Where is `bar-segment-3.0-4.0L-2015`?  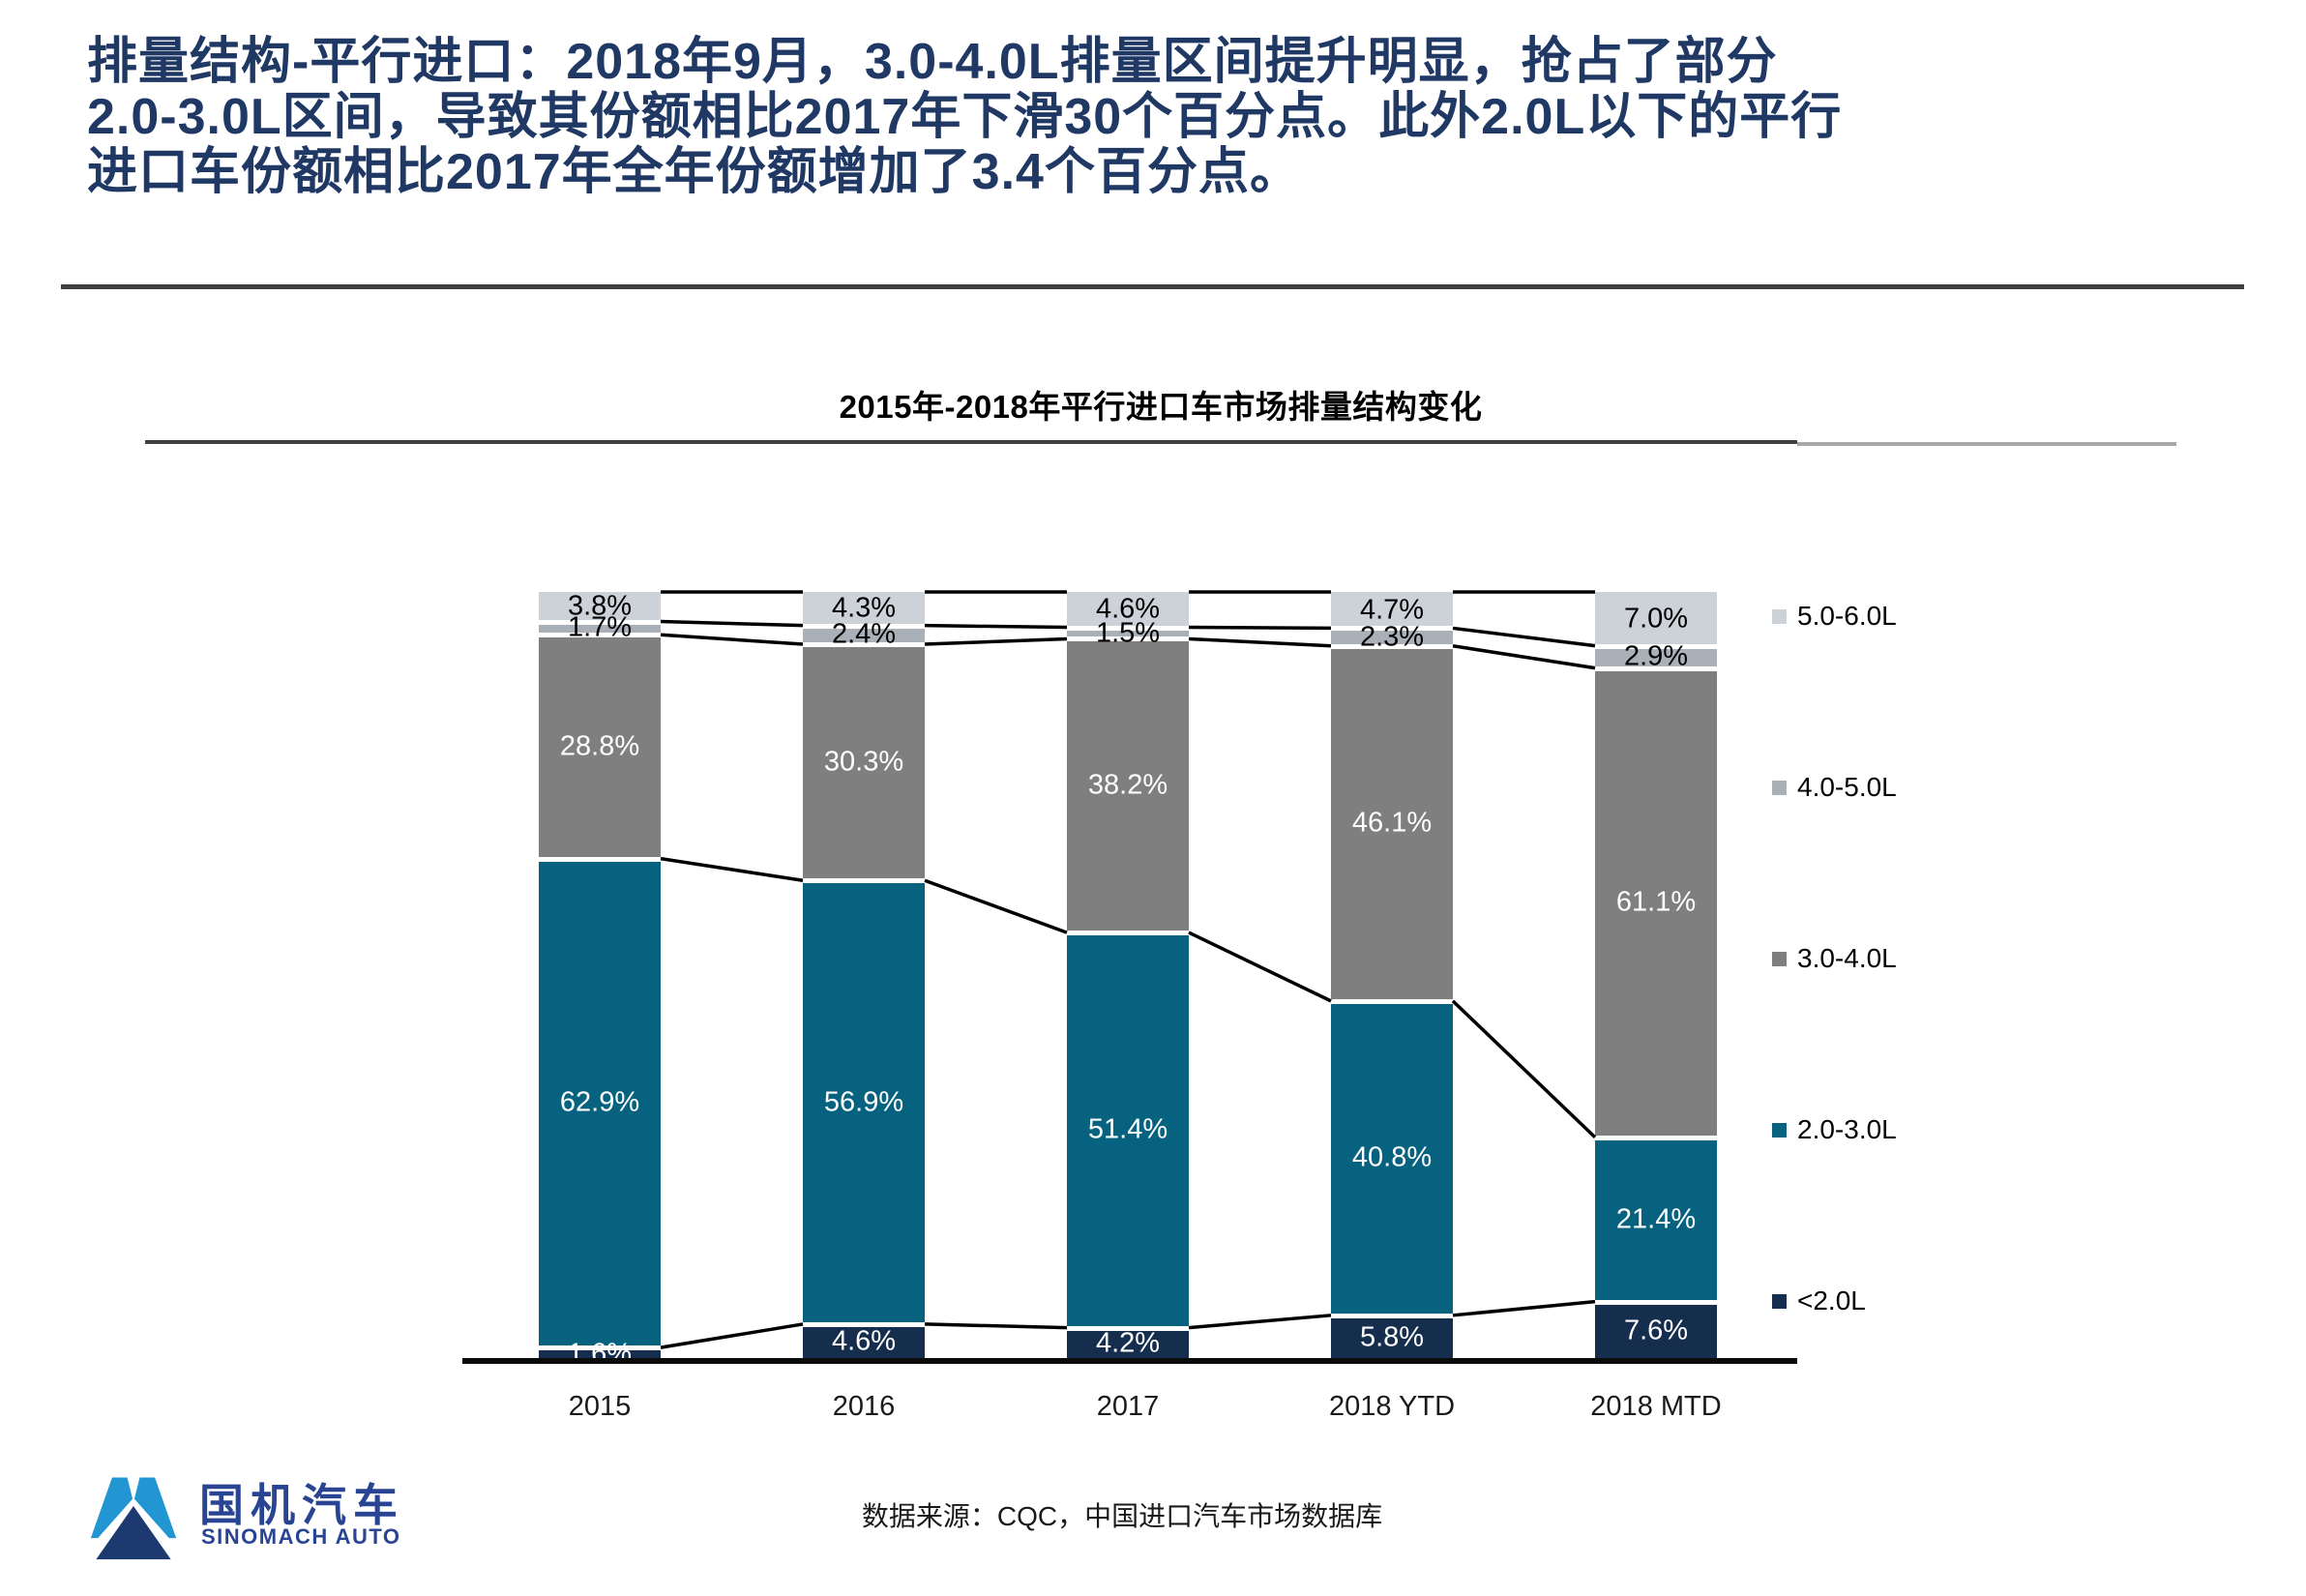 bar-segment-3.0-4.0L-2015 is located at coordinates (600, 747).